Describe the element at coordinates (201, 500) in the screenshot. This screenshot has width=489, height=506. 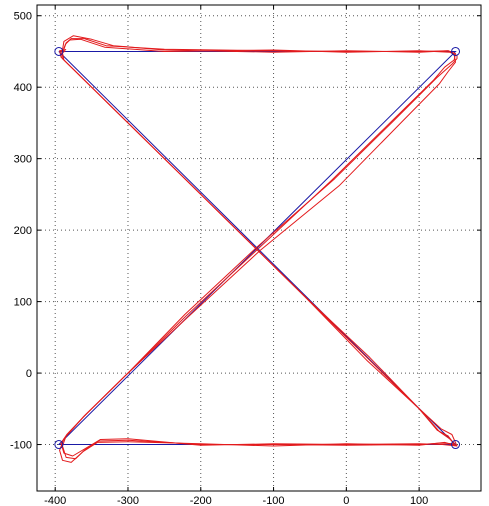
I see `x-tick-label: -200` at that location.